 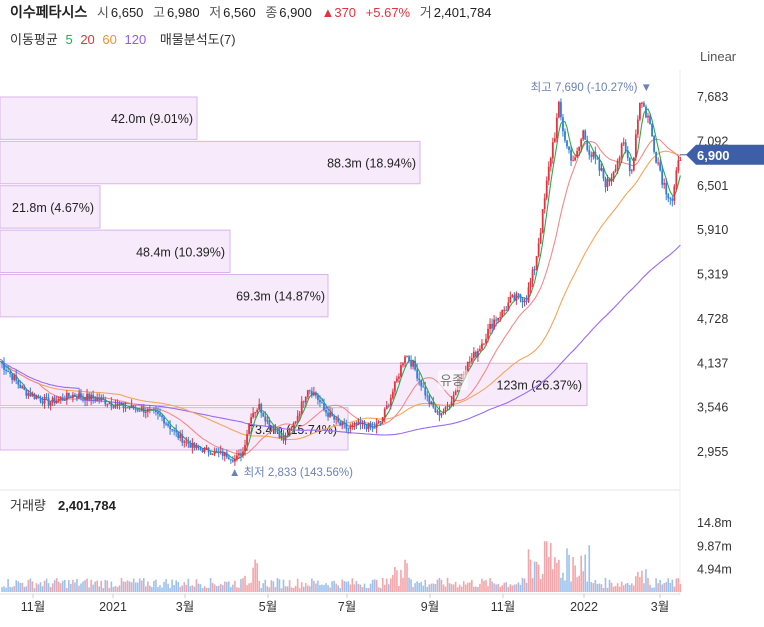 What do you see at coordinates (87, 39) in the screenshot?
I see `ma-20: 20` at bounding box center [87, 39].